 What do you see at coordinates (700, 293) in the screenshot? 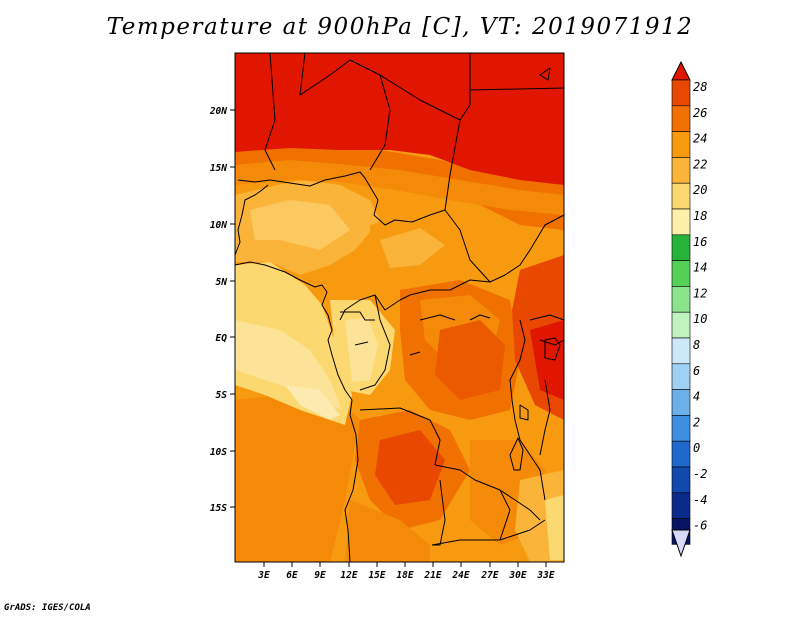
I see `colorbar-level-label: 12` at bounding box center [700, 293].